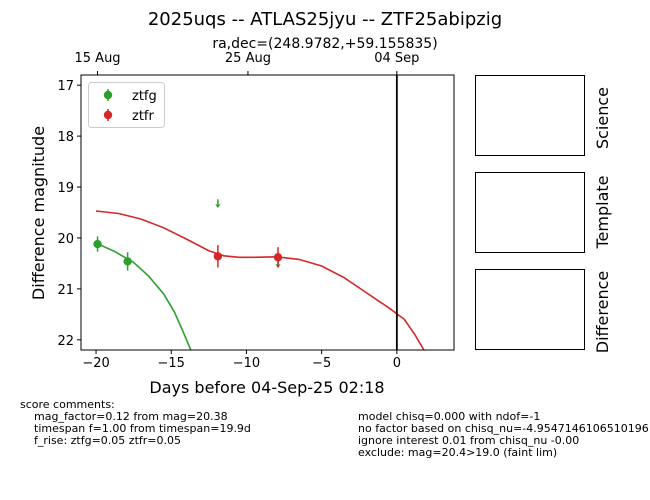 This screenshot has height=500, width=650. I want to click on y-tick-label: 17, so click(65, 86).